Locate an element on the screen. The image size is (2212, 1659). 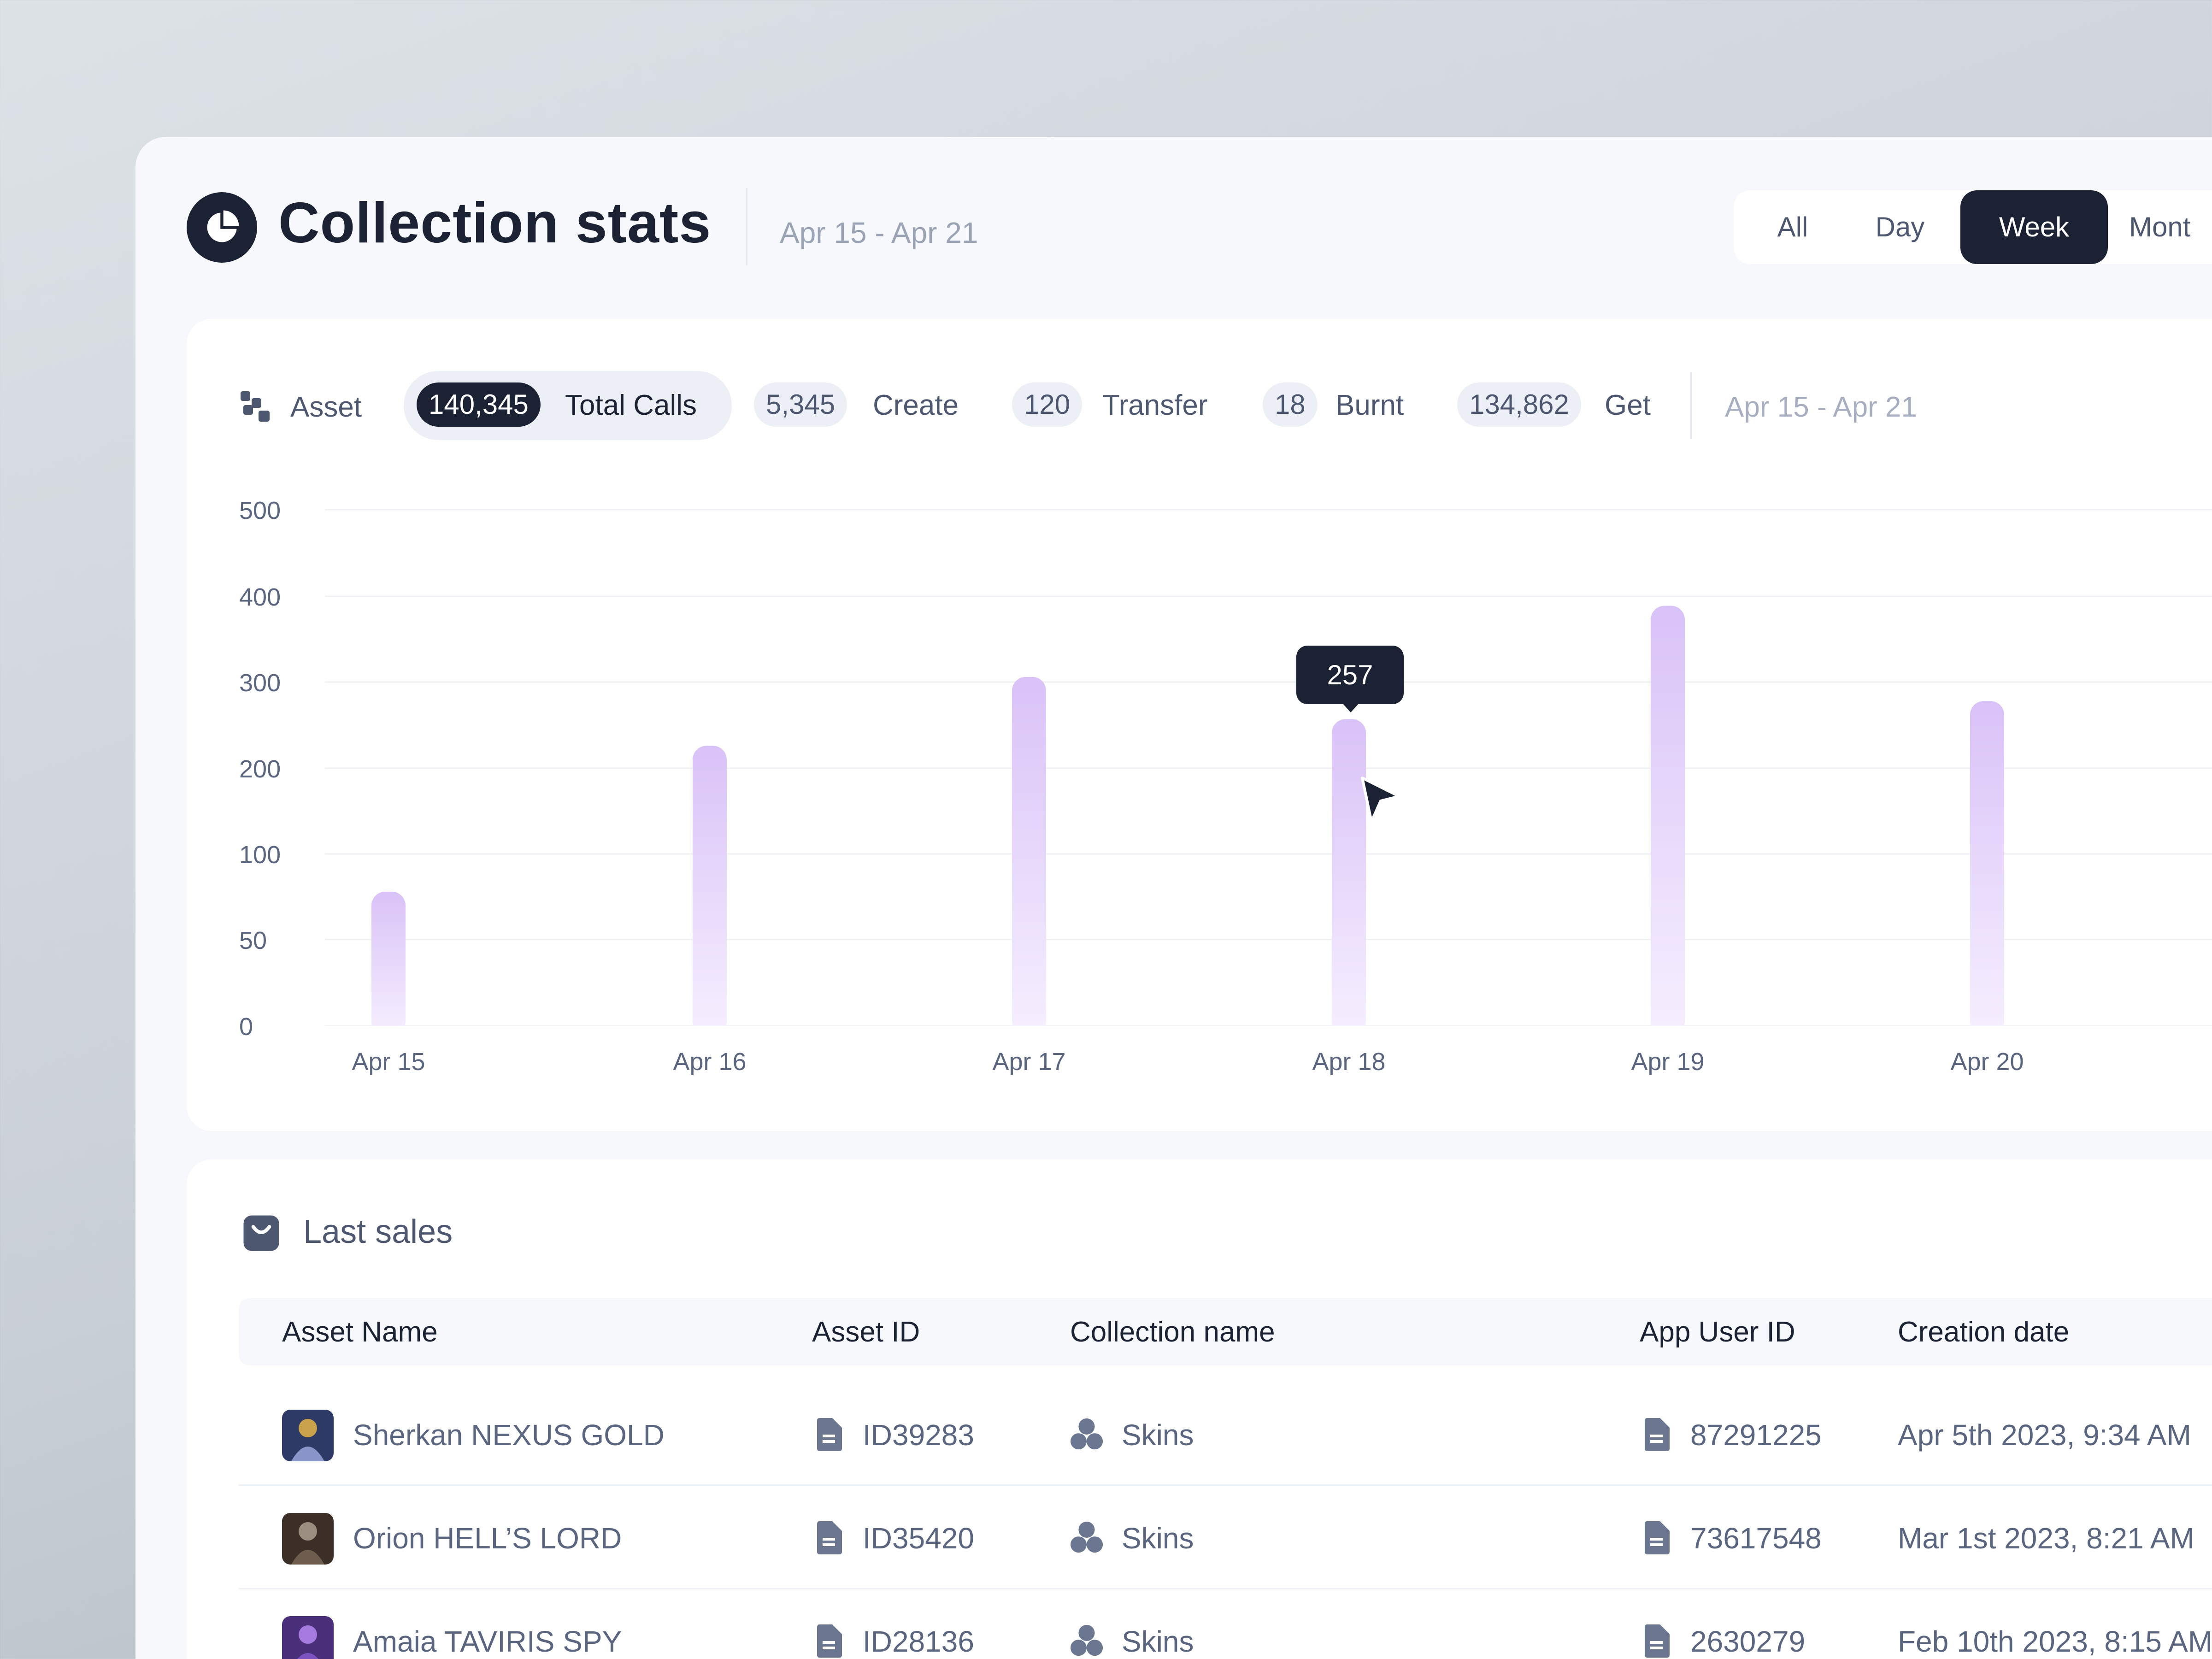
sales-title: Last sales is located at coordinates (378, 1231).